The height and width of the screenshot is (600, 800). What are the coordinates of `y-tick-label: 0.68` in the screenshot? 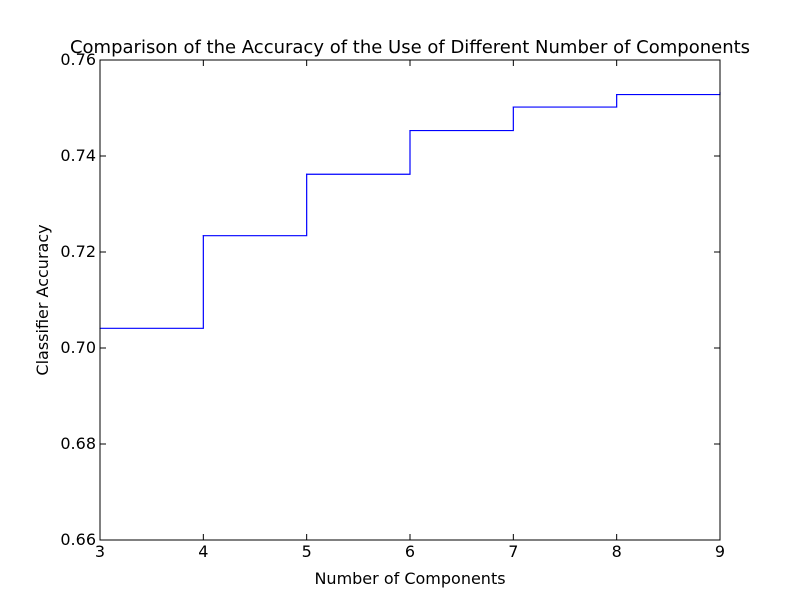 It's located at (78, 443).